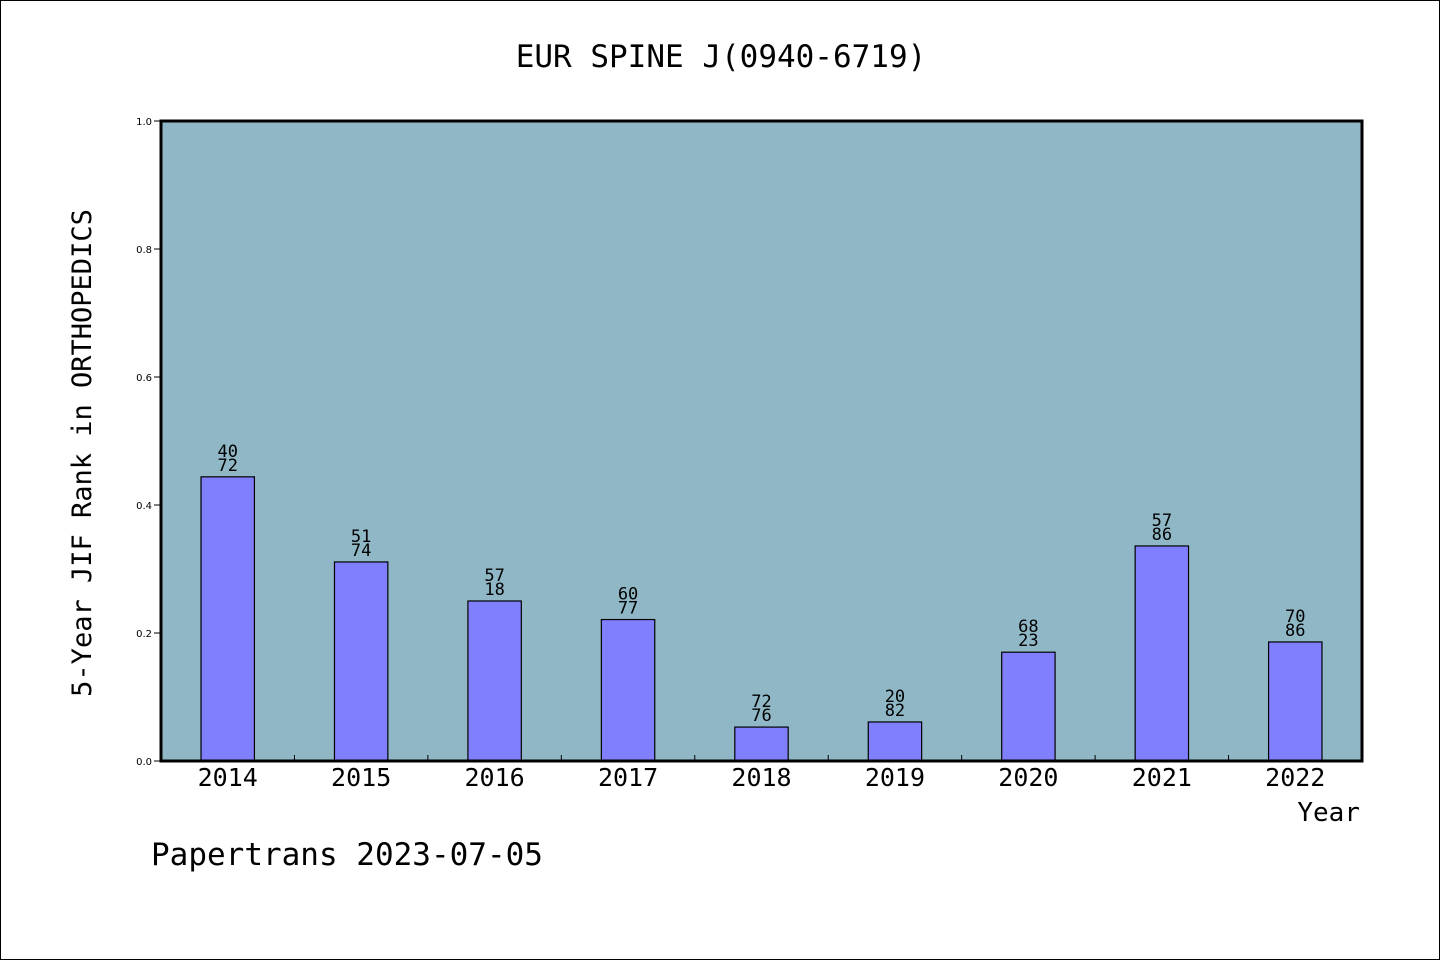 This screenshot has height=961, width=1440. Describe the element at coordinates (1162, 777) in the screenshot. I see `x-tick-label-2021: 2021` at that location.